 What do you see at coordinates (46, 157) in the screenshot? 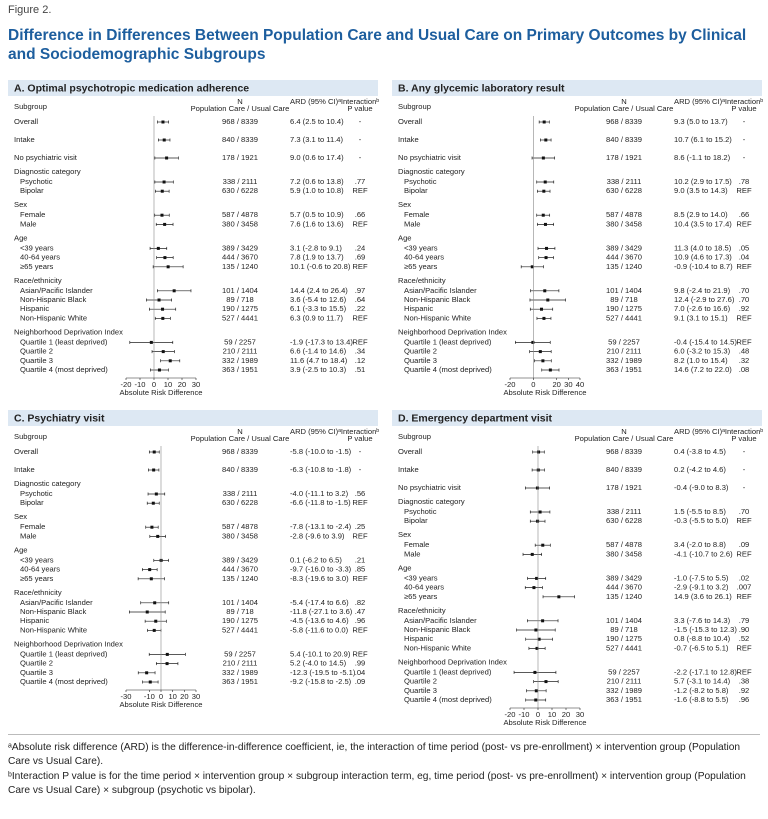
I see `subgroup-label: No psychiatric visit` at bounding box center [46, 157].